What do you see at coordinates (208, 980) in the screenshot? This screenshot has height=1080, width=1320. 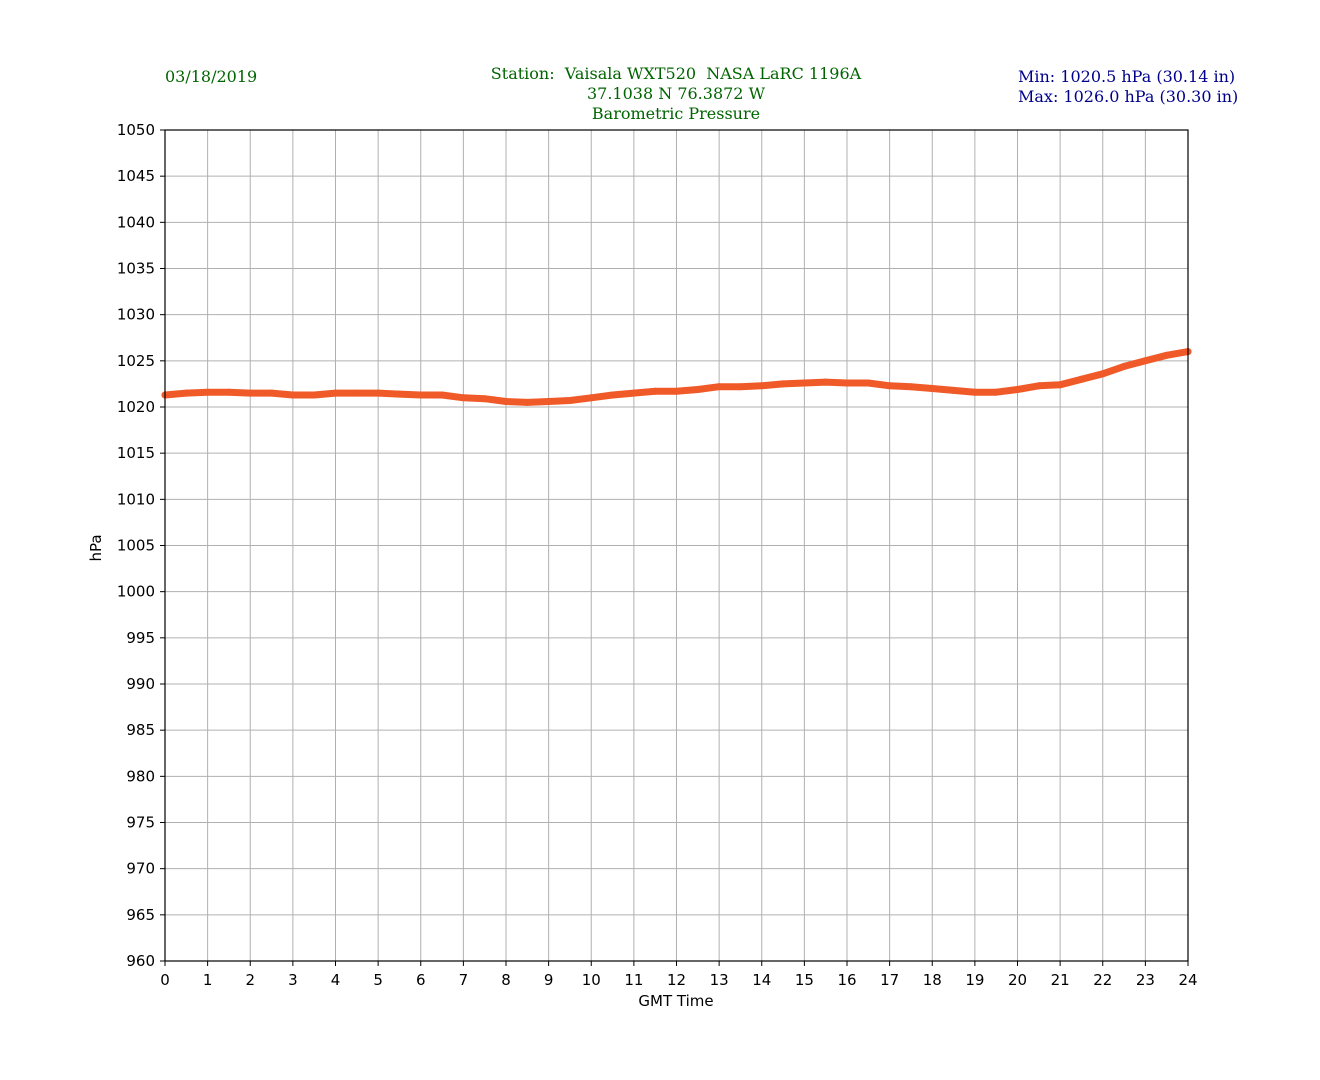 I see `x-tick-label: 1` at bounding box center [208, 980].